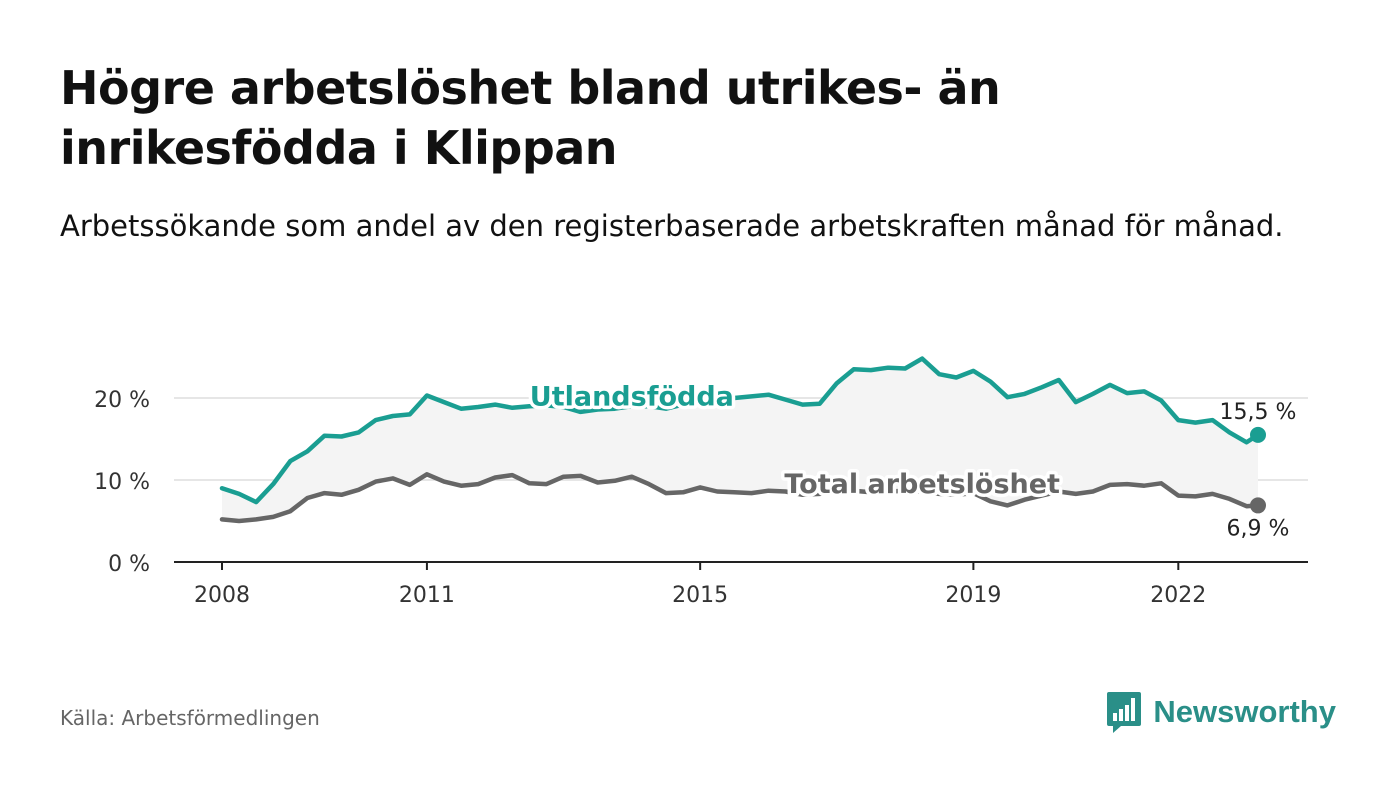 This screenshot has height=794, width=1400. Describe the element at coordinates (1124, 712) in the screenshot. I see `bar-chart-speech-bubble-icon` at that location.